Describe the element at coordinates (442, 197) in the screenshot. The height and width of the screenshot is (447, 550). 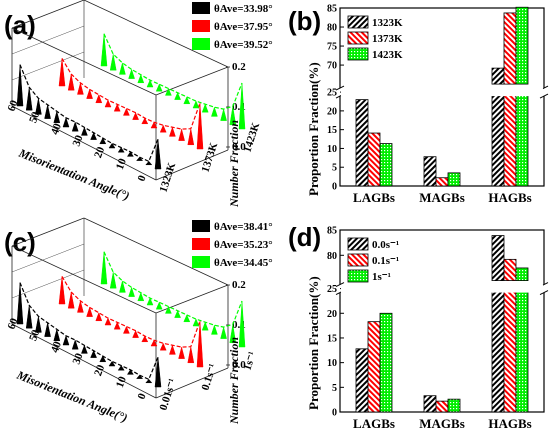
I see `category-label: MAGBs` at that location.